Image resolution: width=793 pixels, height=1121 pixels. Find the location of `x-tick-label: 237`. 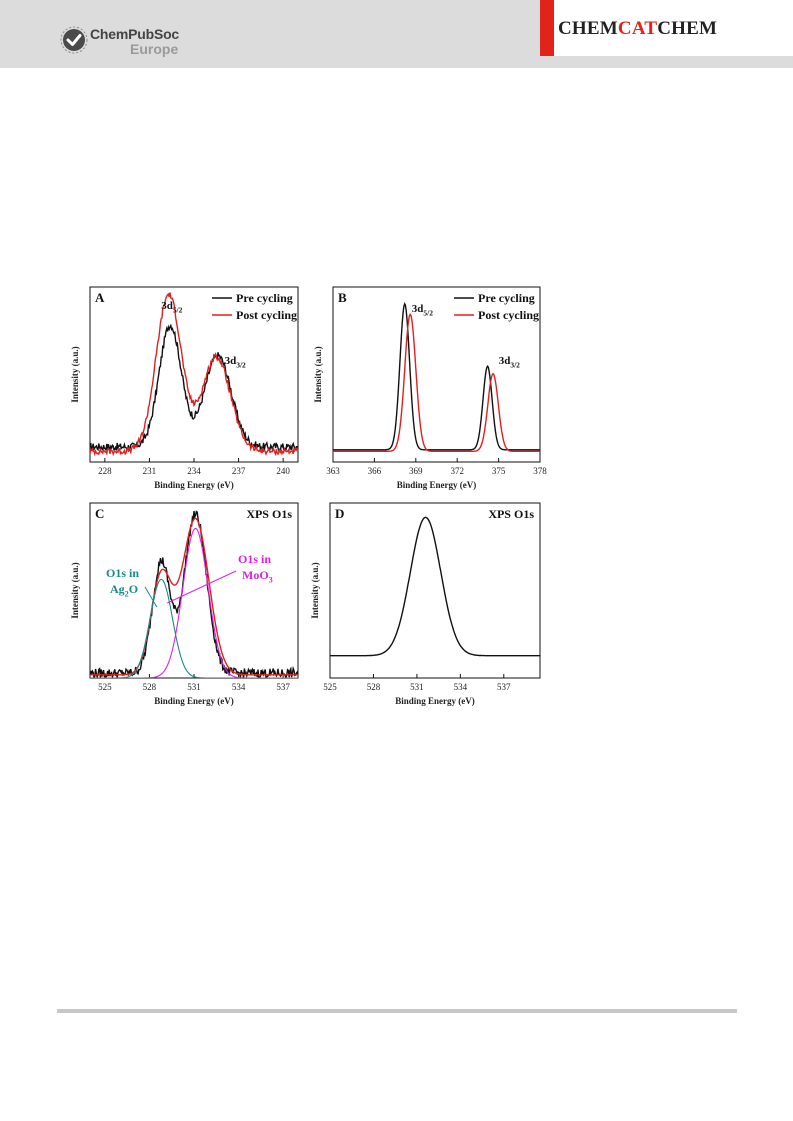

x-tick-label: 237 is located at coordinates (239, 471).